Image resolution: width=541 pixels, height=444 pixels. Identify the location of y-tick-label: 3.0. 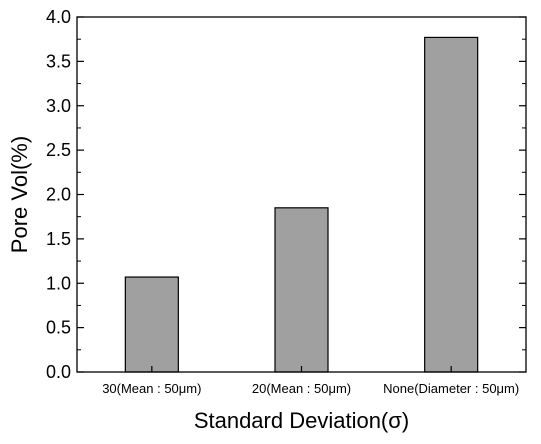
(58, 106).